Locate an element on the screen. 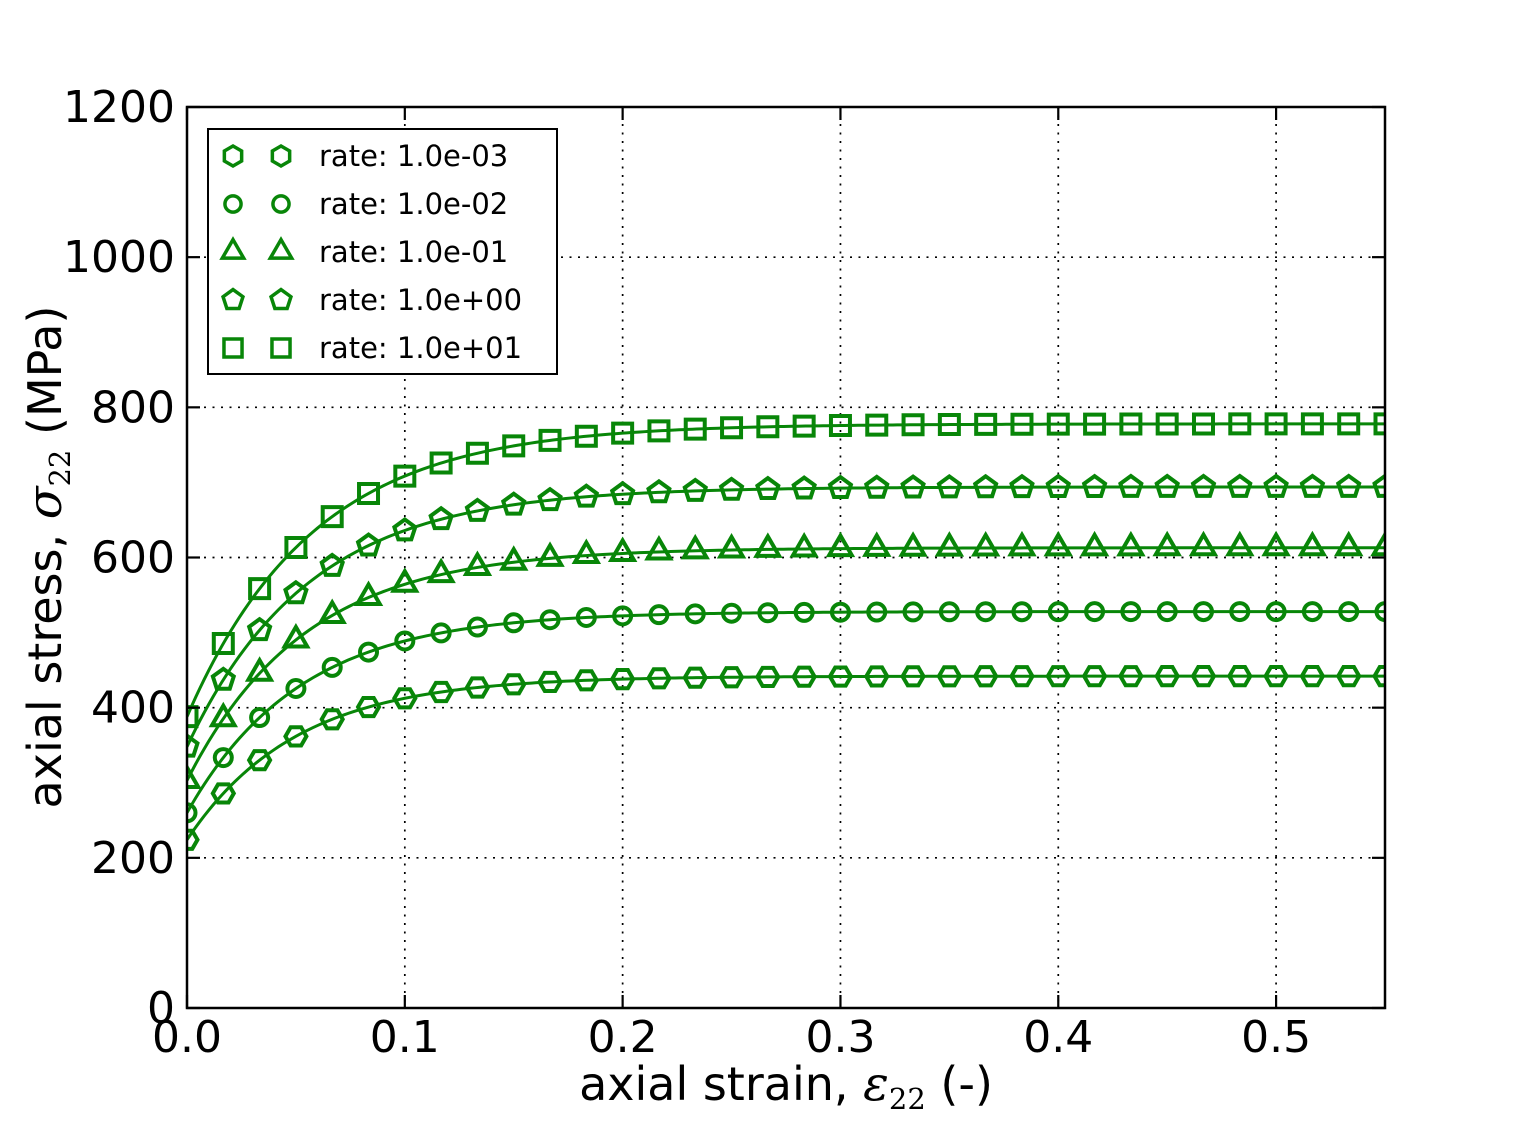  legend-circle-icon is located at coordinates (281, 204).